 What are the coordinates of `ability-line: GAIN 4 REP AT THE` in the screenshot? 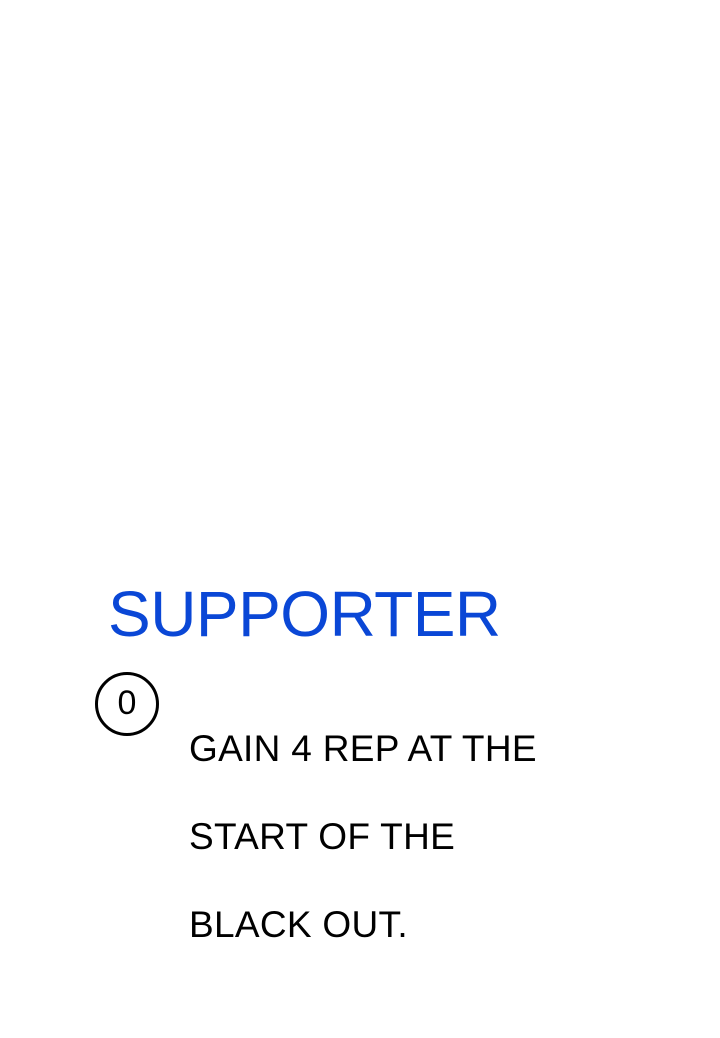 It's located at (363, 748).